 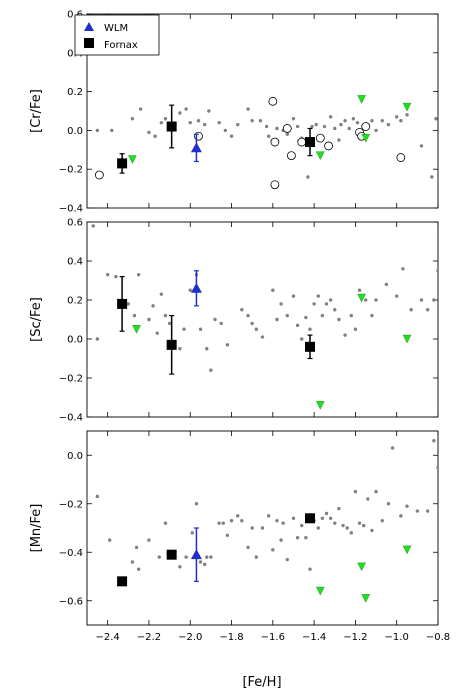 What do you see at coordinates (190, 637) in the screenshot?
I see `x-tick-label: −2.0` at bounding box center [190, 637].